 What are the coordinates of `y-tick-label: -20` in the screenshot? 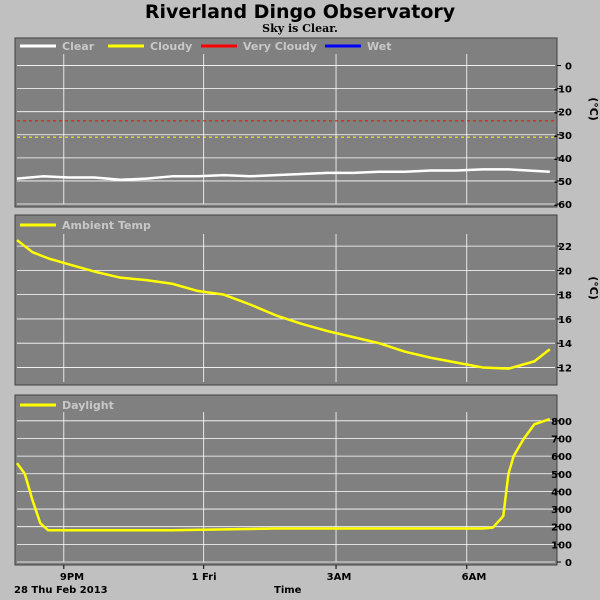 It's located at (563, 113).